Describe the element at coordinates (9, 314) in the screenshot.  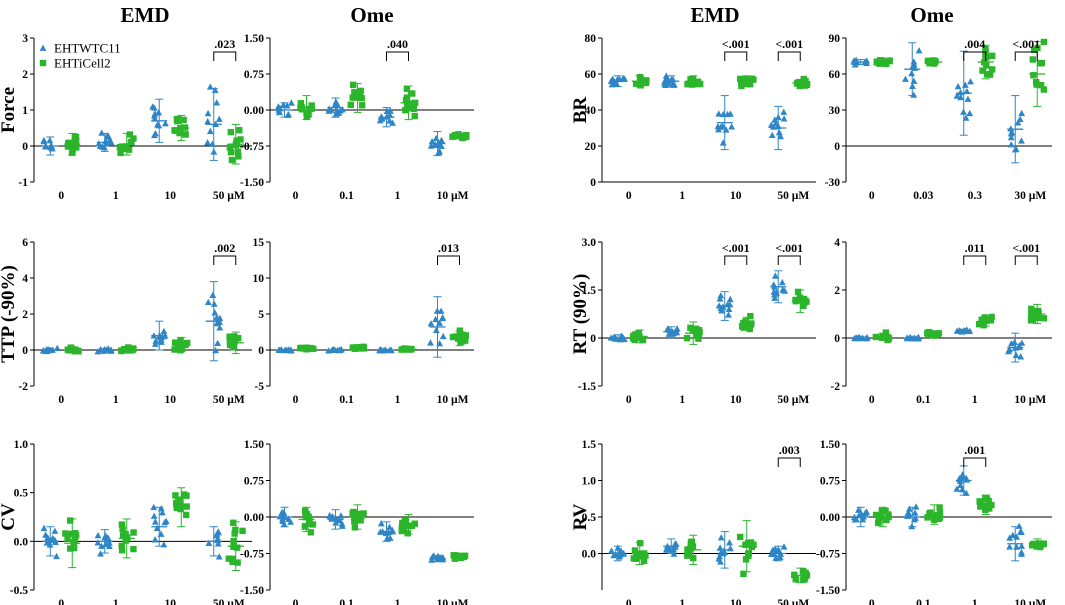
I see `y-axis-label: TTP (-90%)` at that location.